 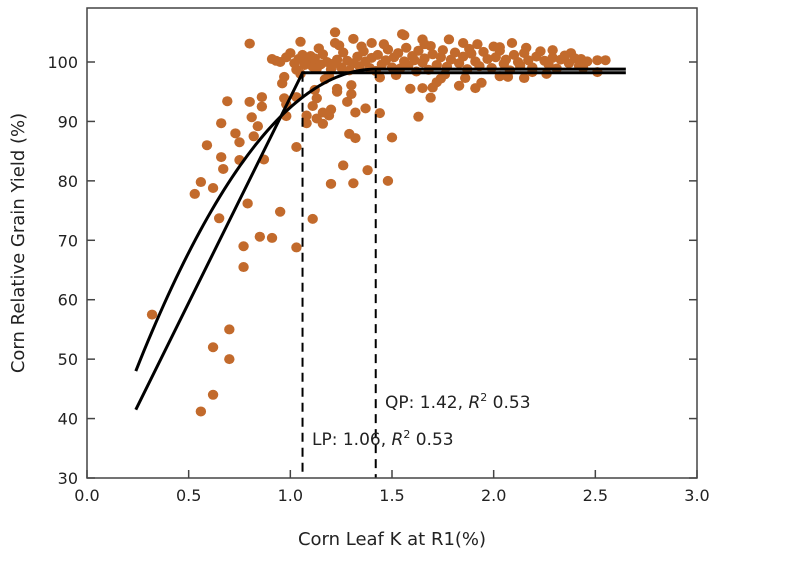 I want to click on y-tick-label: 70, so click(x=68, y=240).